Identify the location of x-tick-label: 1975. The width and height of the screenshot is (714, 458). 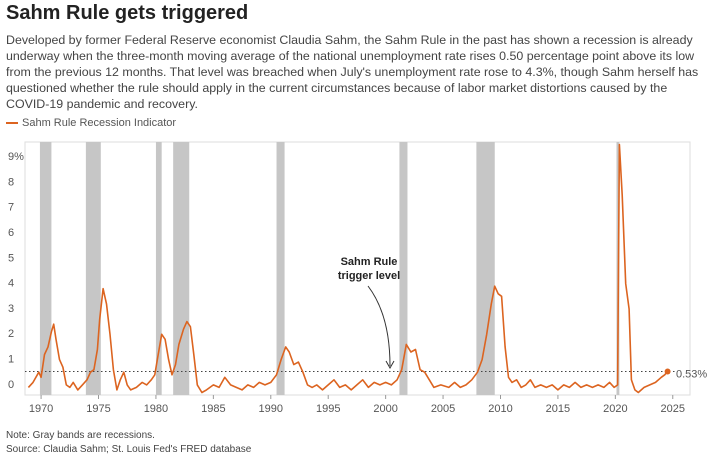
(98, 409).